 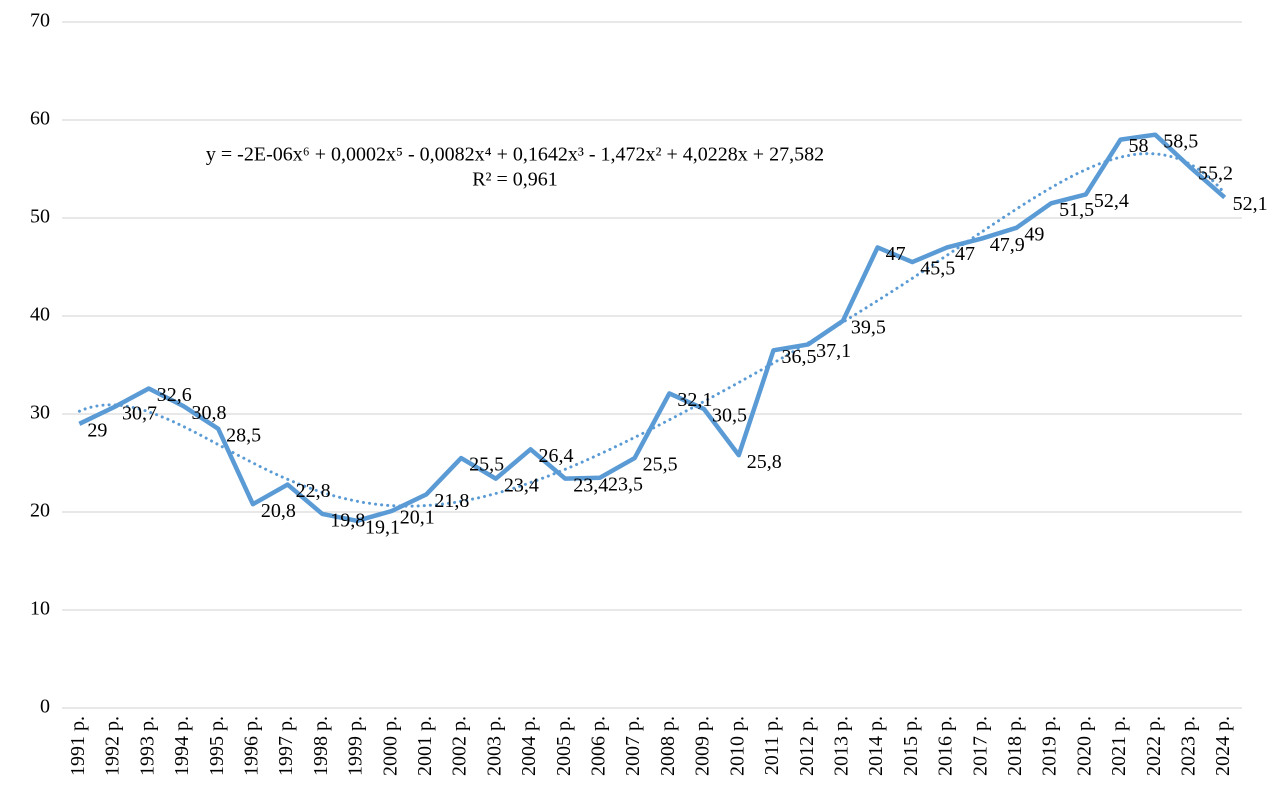 I want to click on y-tick-label: 10, so click(x=40, y=609).